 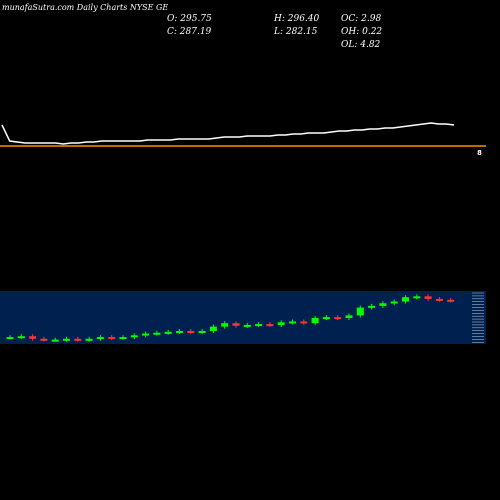 I want to click on oh-value: OH: 0.22, so click(x=362, y=32).